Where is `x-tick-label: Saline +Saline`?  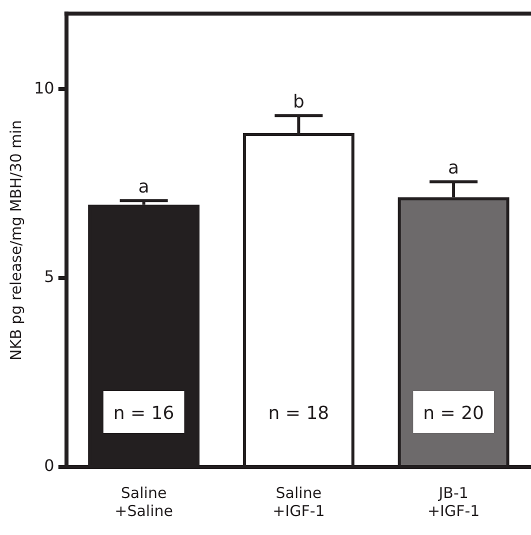 x-tick-label: Saline +Saline is located at coordinates (143, 502).